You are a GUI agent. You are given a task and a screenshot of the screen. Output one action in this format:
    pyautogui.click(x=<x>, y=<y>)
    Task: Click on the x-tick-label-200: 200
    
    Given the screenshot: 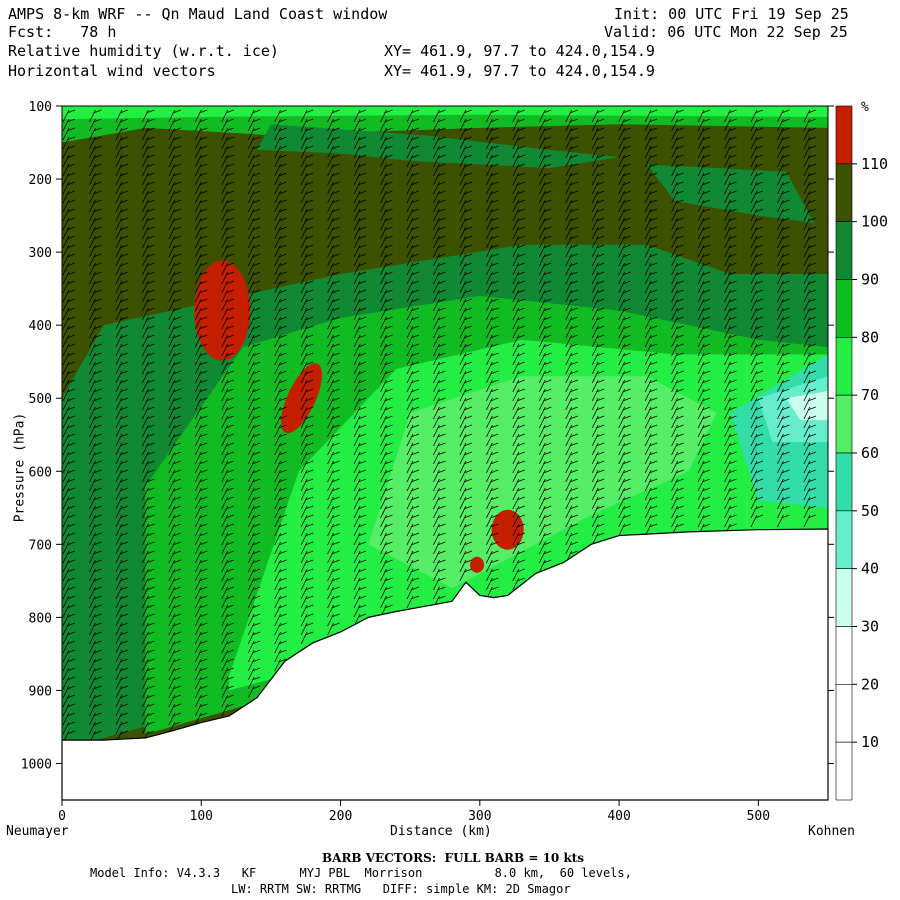 What is the action you would take?
    pyautogui.click(x=340, y=816)
    